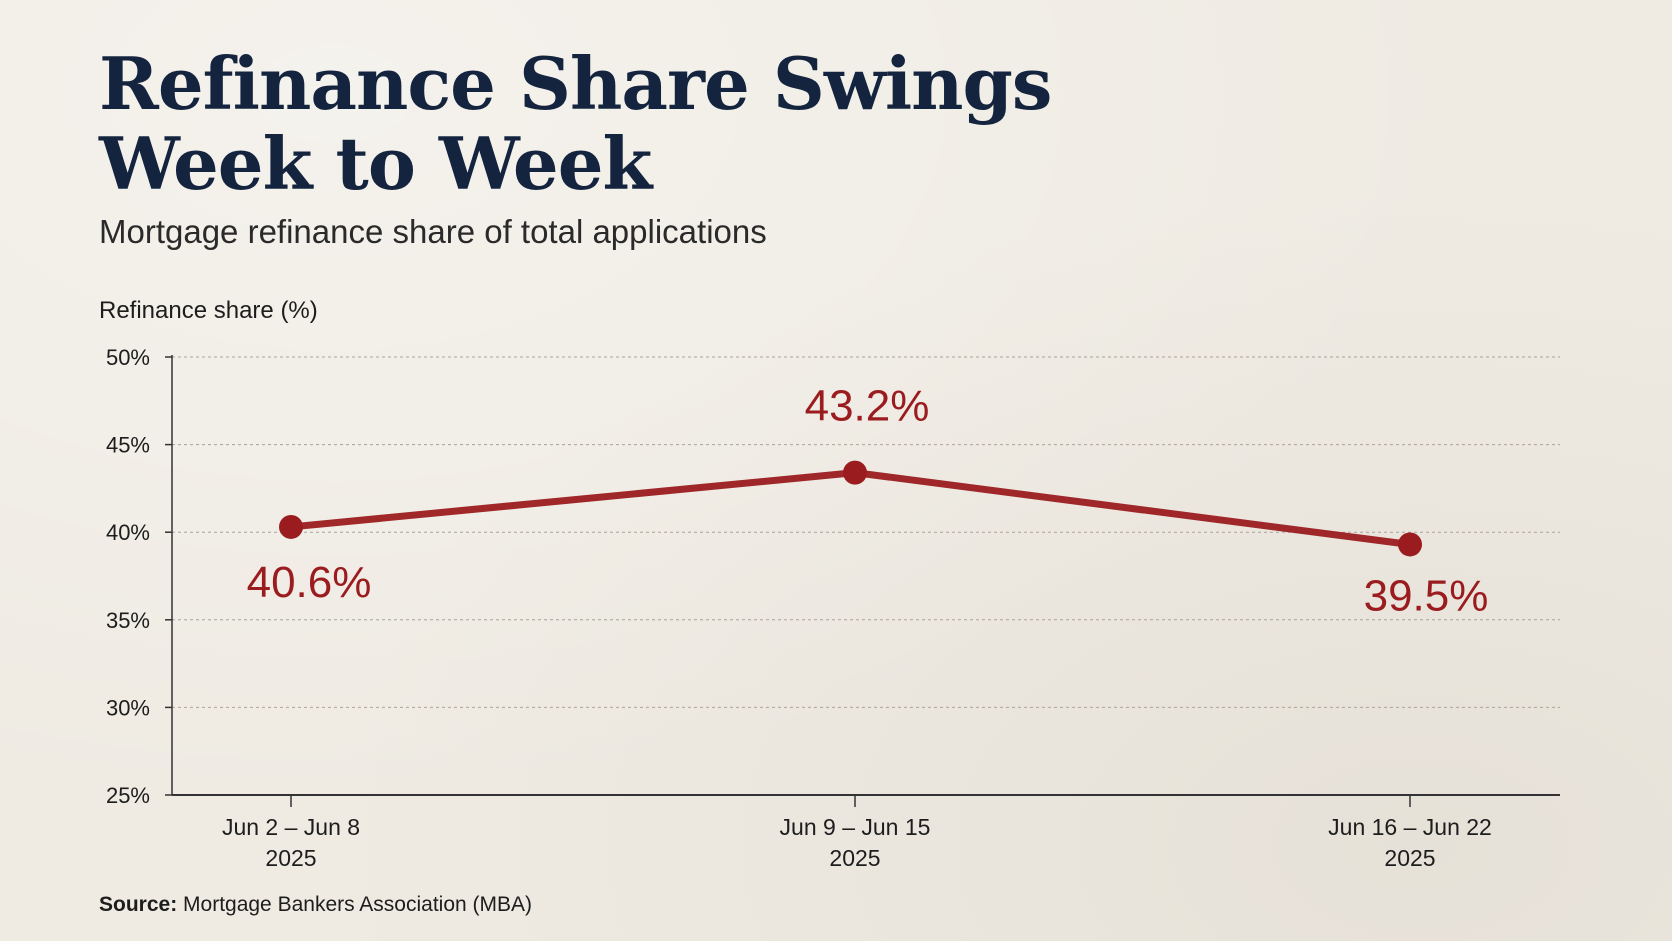 The height and width of the screenshot is (941, 1672). What do you see at coordinates (208, 310) in the screenshot?
I see `y-axis-label: Refinance share (%)` at bounding box center [208, 310].